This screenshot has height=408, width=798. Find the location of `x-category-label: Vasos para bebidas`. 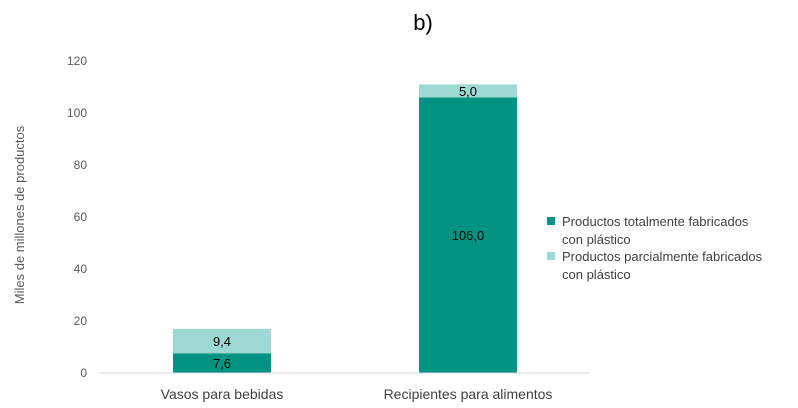

x-category-label: Vasos para bebidas is located at coordinates (222, 394).